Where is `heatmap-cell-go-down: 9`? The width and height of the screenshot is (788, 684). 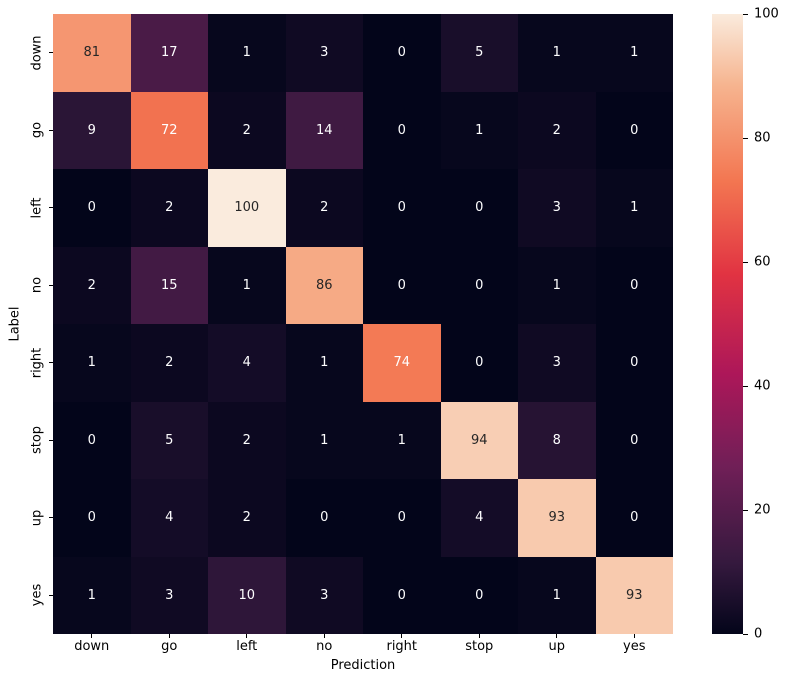 heatmap-cell-go-down: 9 is located at coordinates (92, 130).